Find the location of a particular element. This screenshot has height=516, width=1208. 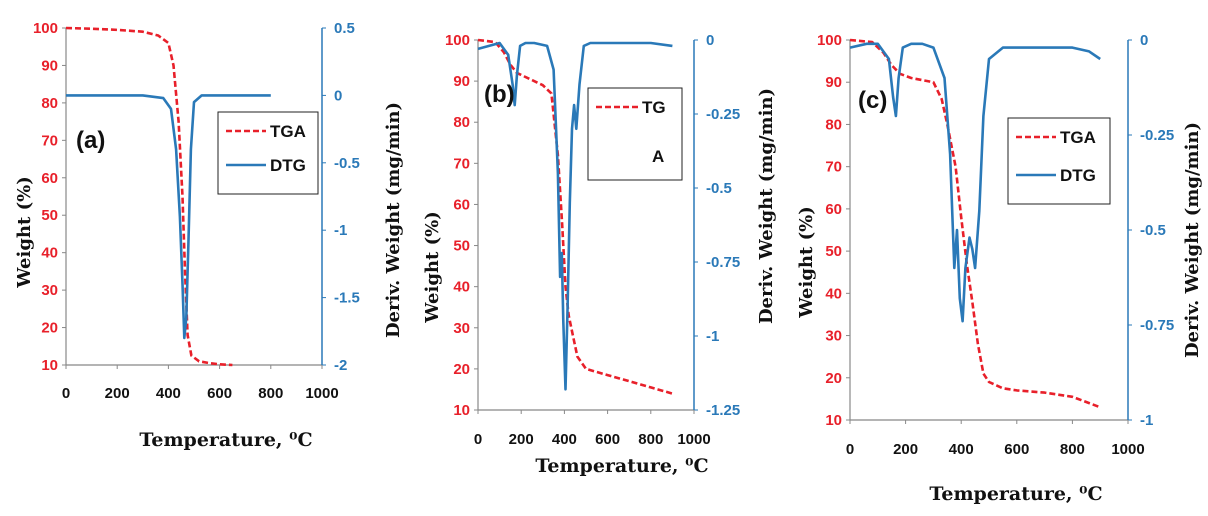

panel-3-right-tick-label: -0.5 is located at coordinates (1153, 230).